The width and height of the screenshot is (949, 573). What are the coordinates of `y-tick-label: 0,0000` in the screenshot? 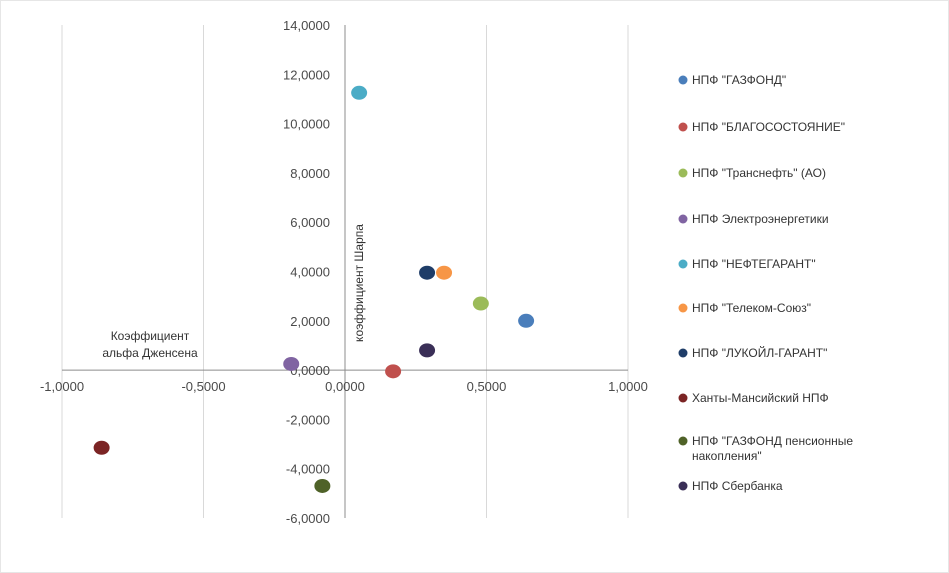 It's located at (310, 370).